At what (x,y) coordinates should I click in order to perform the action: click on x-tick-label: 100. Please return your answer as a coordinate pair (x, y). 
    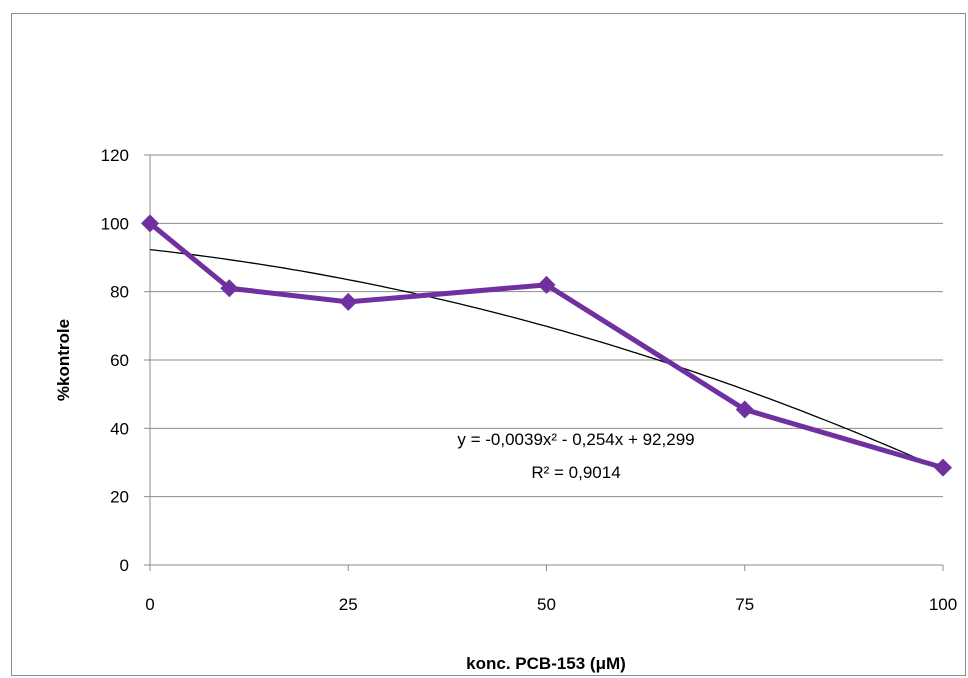
    Looking at the image, I should click on (943, 604).